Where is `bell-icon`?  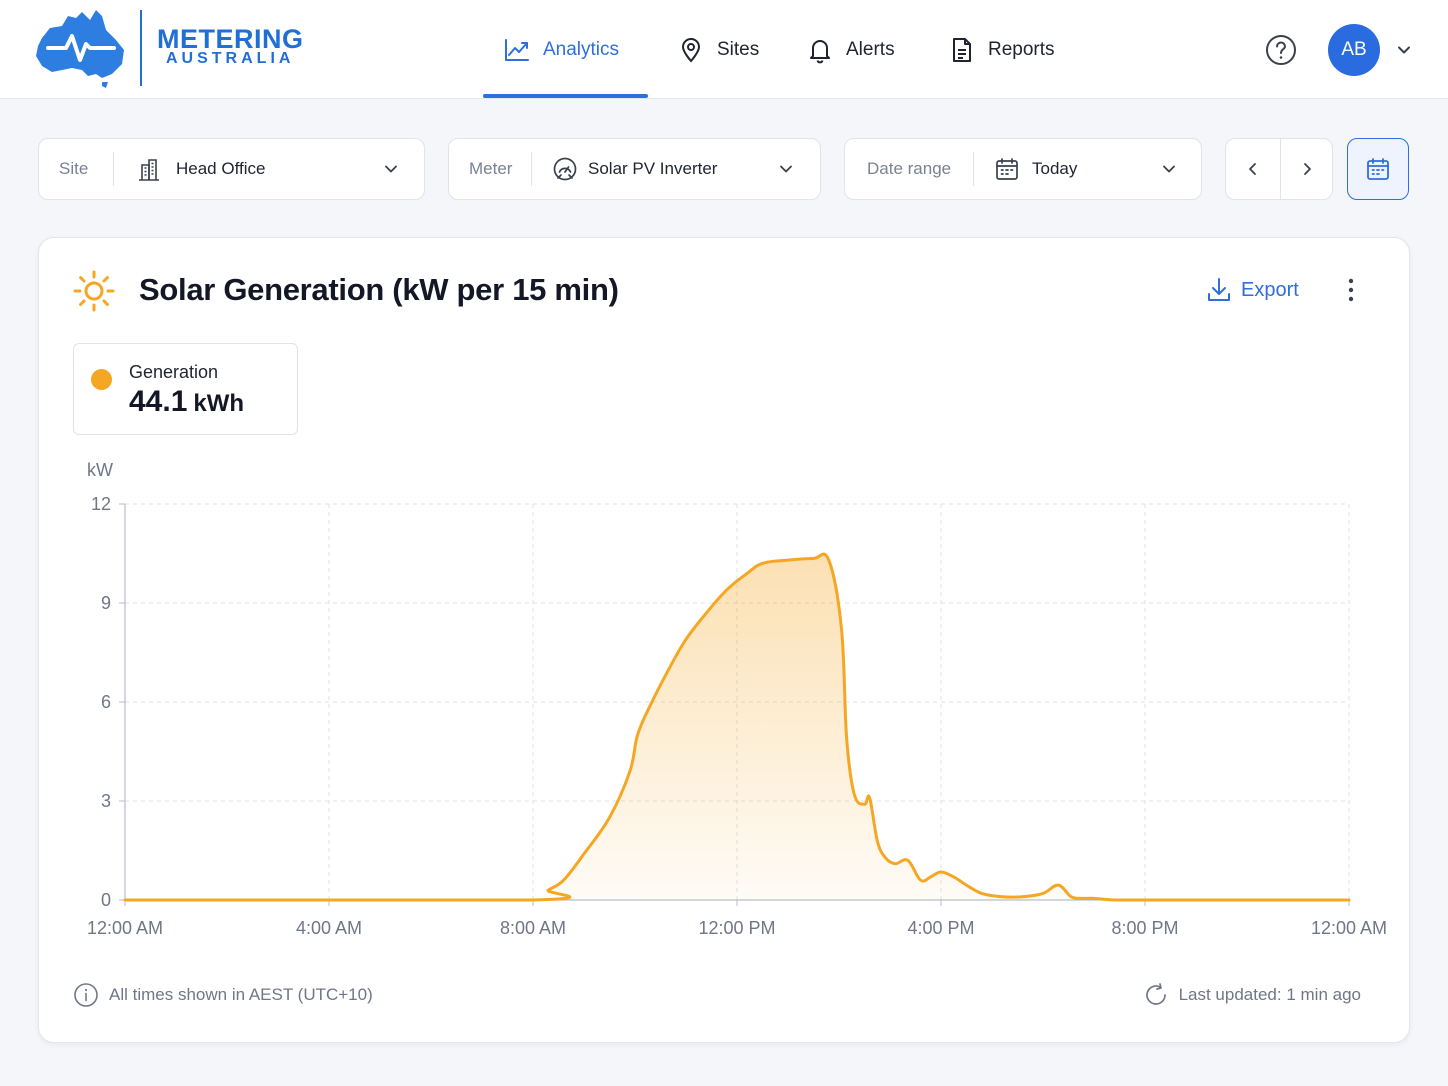
bell-icon is located at coordinates (820, 51).